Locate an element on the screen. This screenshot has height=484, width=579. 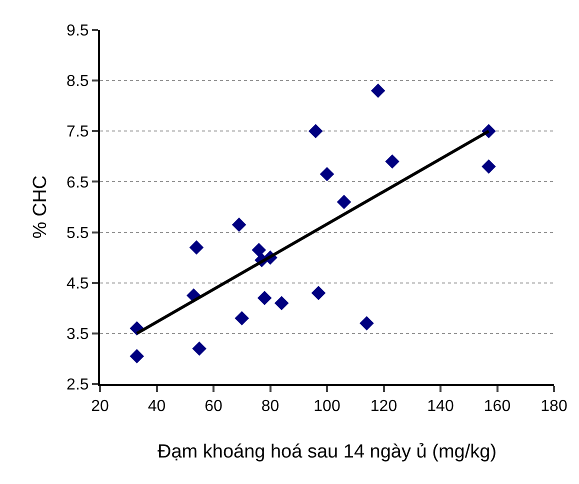
x-tick-label: 160 is located at coordinates (497, 407).